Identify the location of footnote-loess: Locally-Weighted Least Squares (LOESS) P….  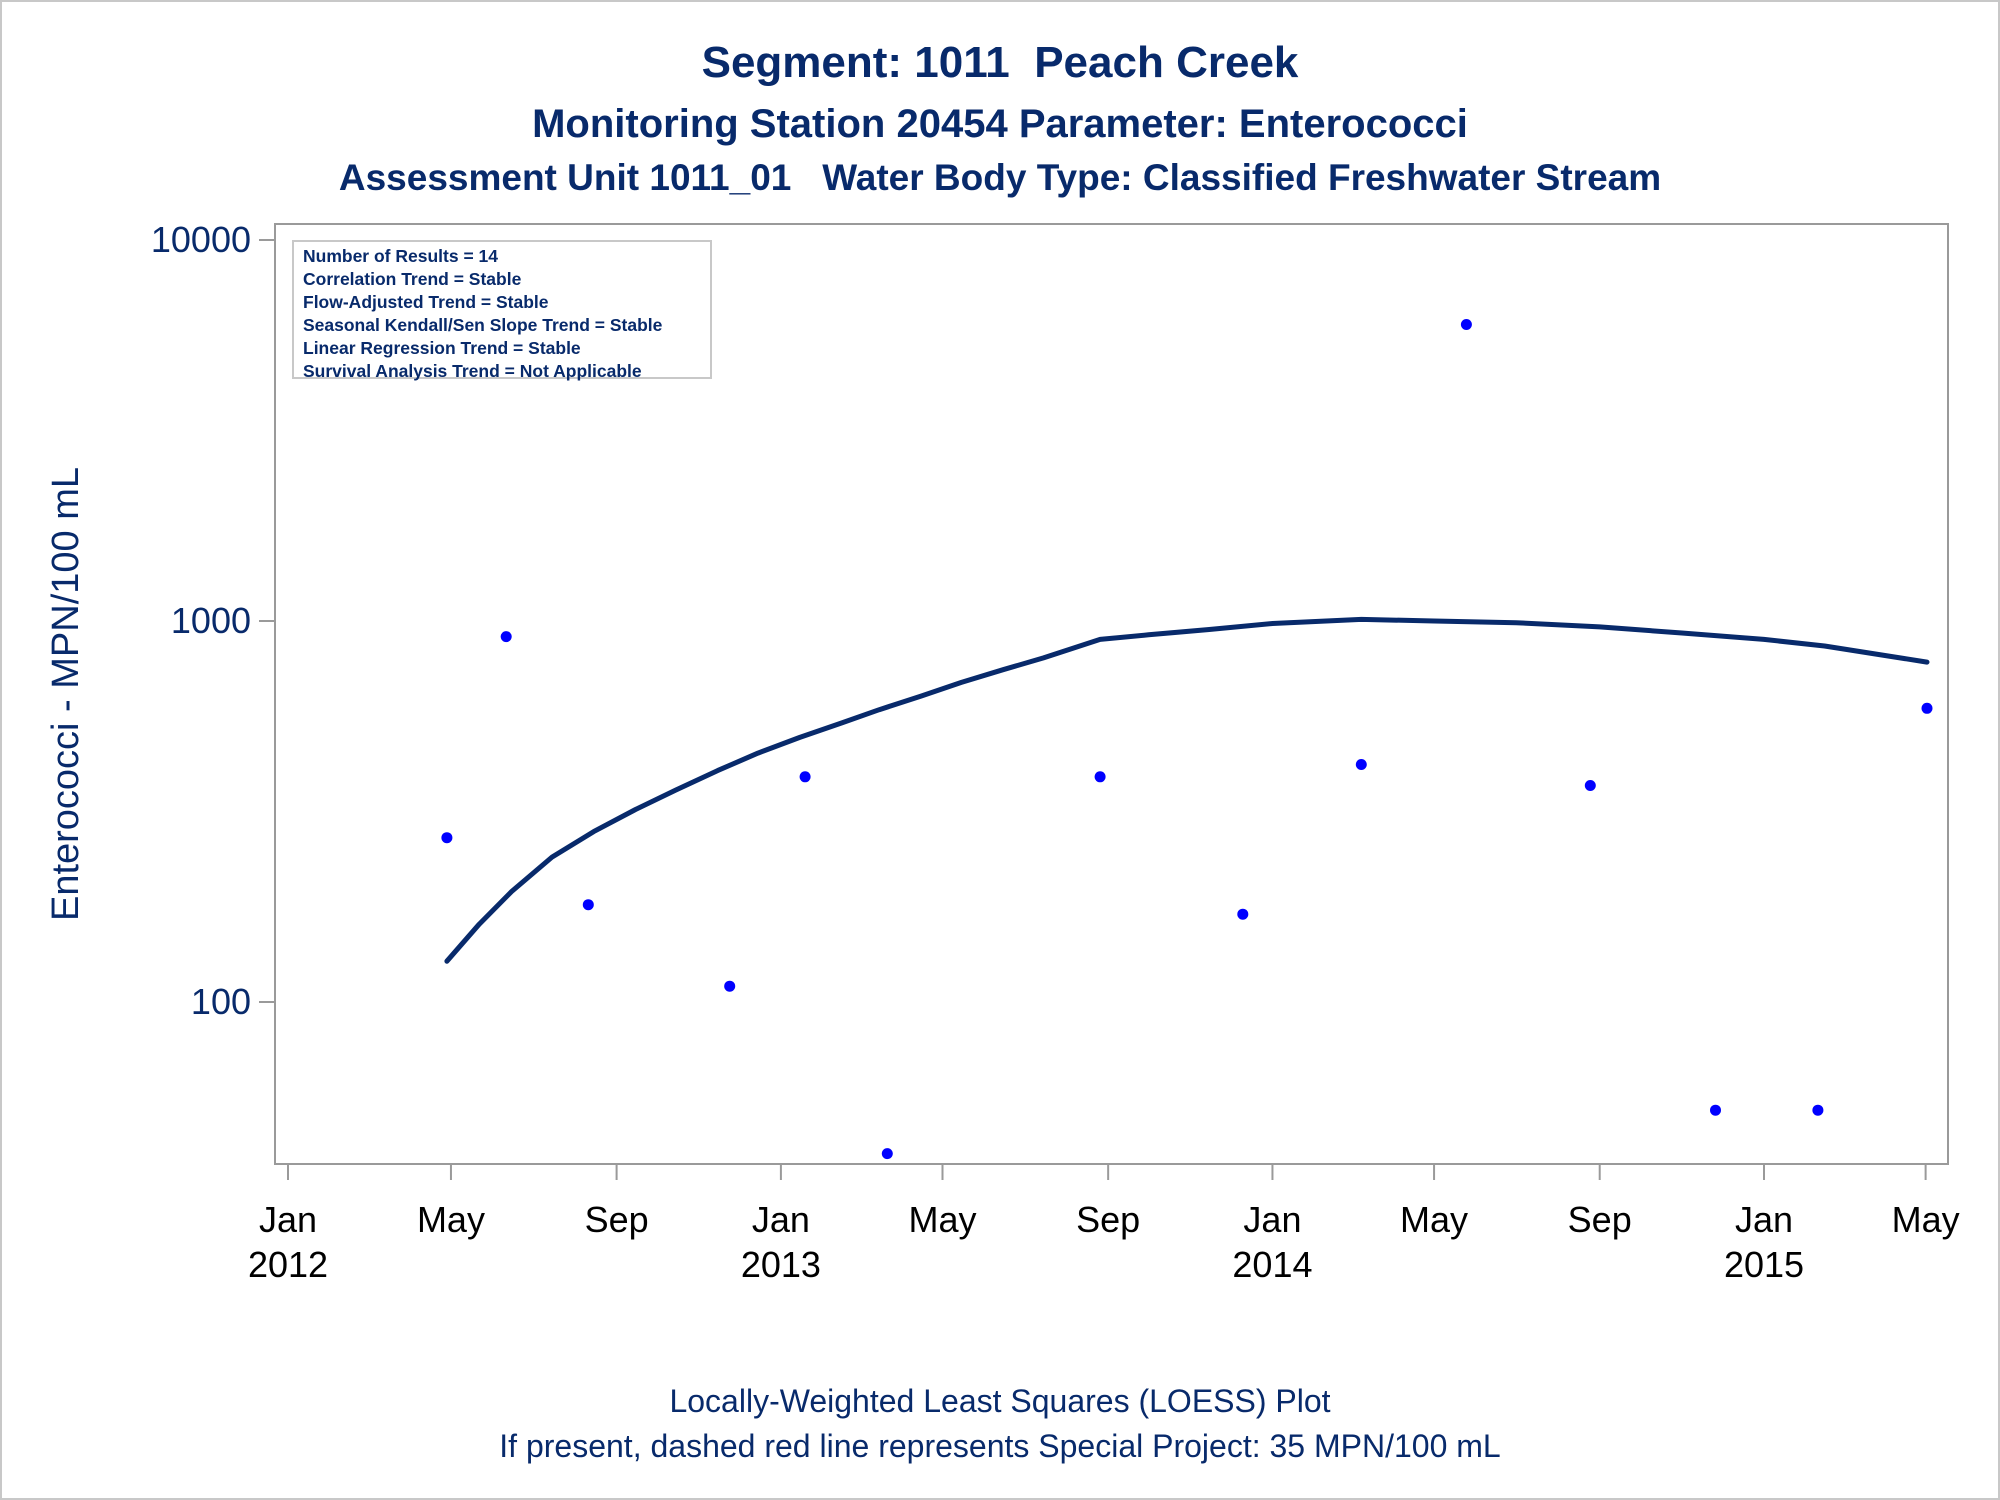
(1000, 1401).